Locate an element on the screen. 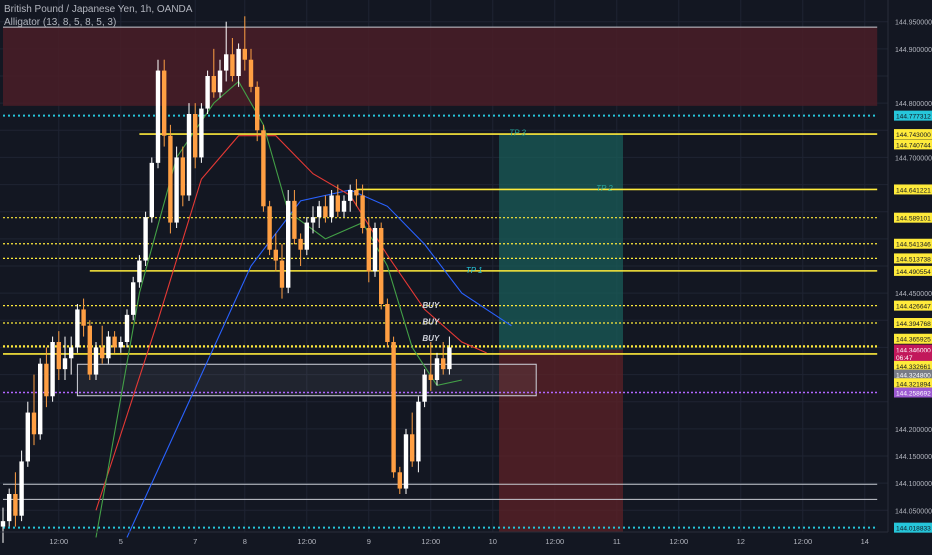 This screenshot has height=555, width=932. y-tick-label: 144.050000 is located at coordinates (913, 511).